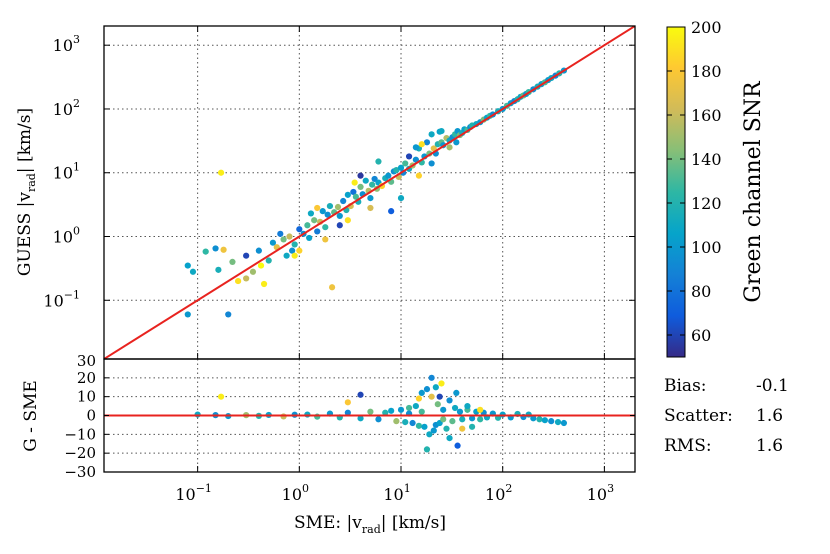  What do you see at coordinates (706, 27) in the screenshot?
I see `colorbar-tick-label: 200` at bounding box center [706, 27].